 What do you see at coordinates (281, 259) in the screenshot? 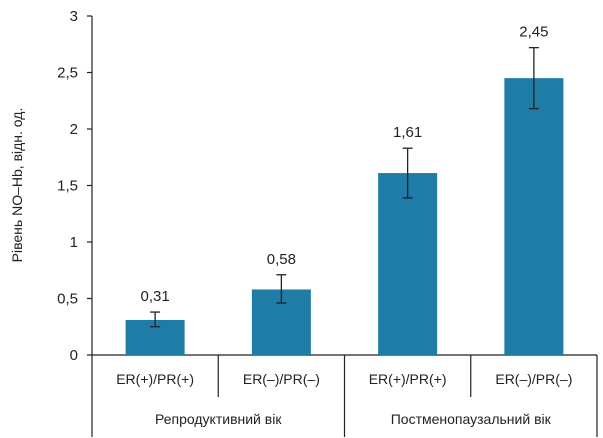
I see `data-label: 0,58` at bounding box center [281, 259].